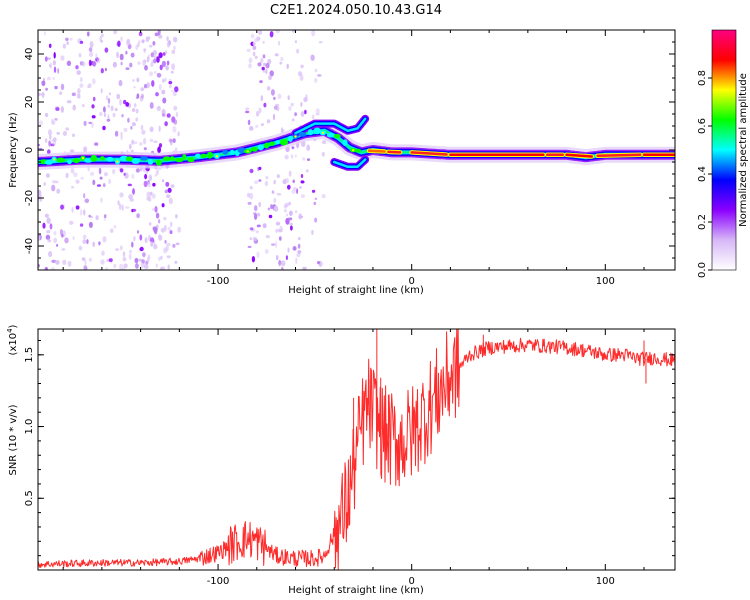 This screenshot has width=750, height=600. I want to click on spectrogram-xlabel: Height of straight line (km), so click(356, 290).